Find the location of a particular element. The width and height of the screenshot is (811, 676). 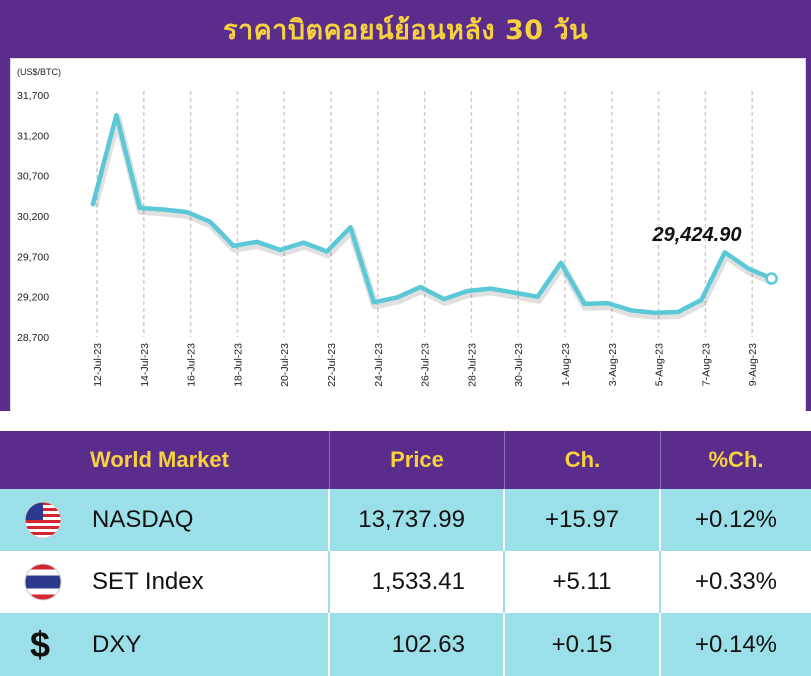

x-tick-label: 16-Jul-23 is located at coordinates (192, 365).